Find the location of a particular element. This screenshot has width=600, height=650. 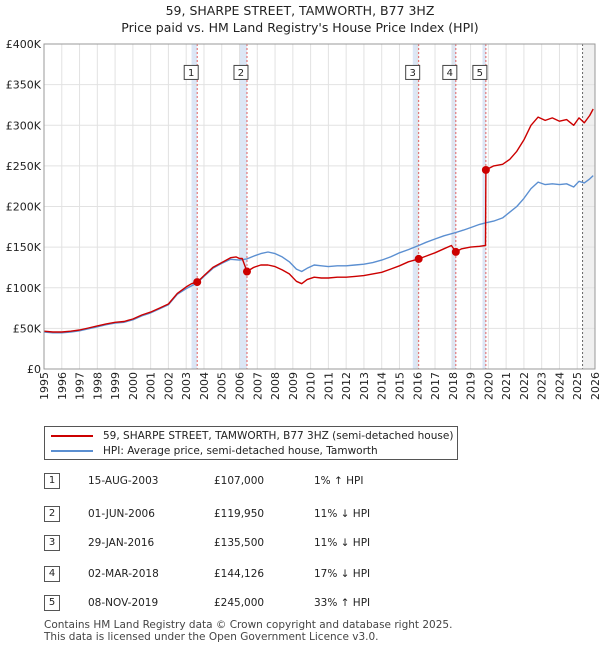

sale-price: £119,950 is located at coordinates (239, 514).